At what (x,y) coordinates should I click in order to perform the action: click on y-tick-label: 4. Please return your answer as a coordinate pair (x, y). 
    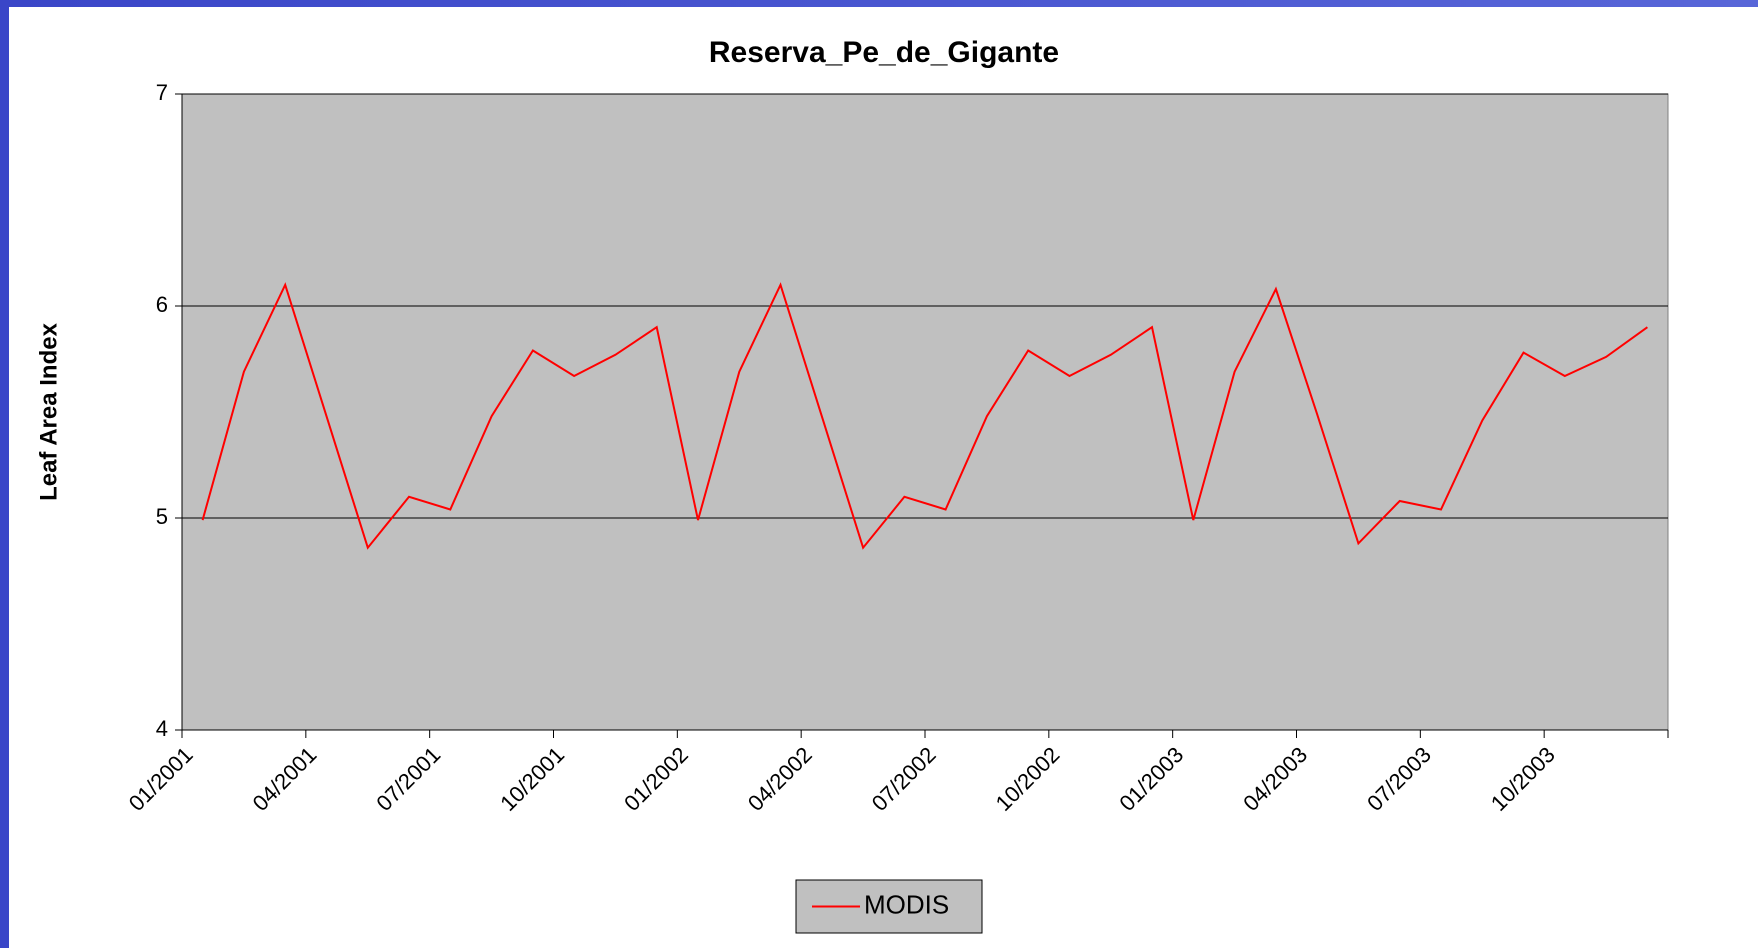
    Looking at the image, I should click on (162, 728).